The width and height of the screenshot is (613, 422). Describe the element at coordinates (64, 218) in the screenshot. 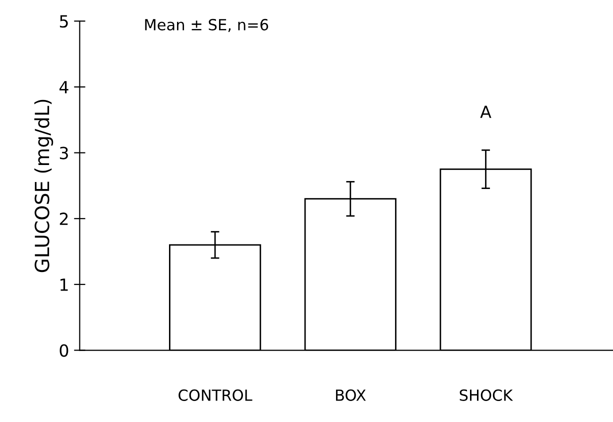

I see `y-tick-label: 2` at that location.